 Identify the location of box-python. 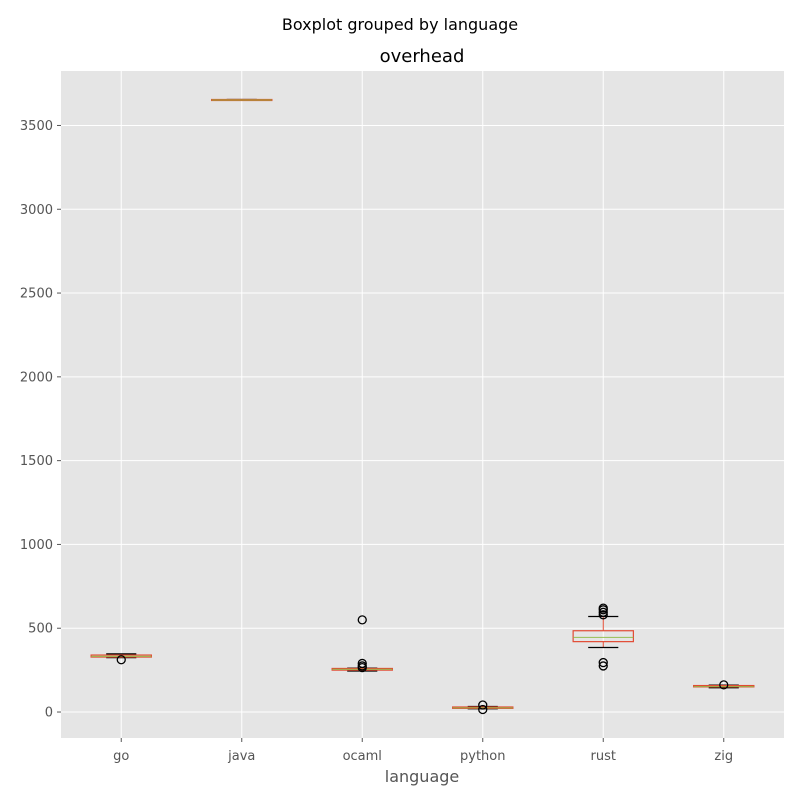
(483, 707).